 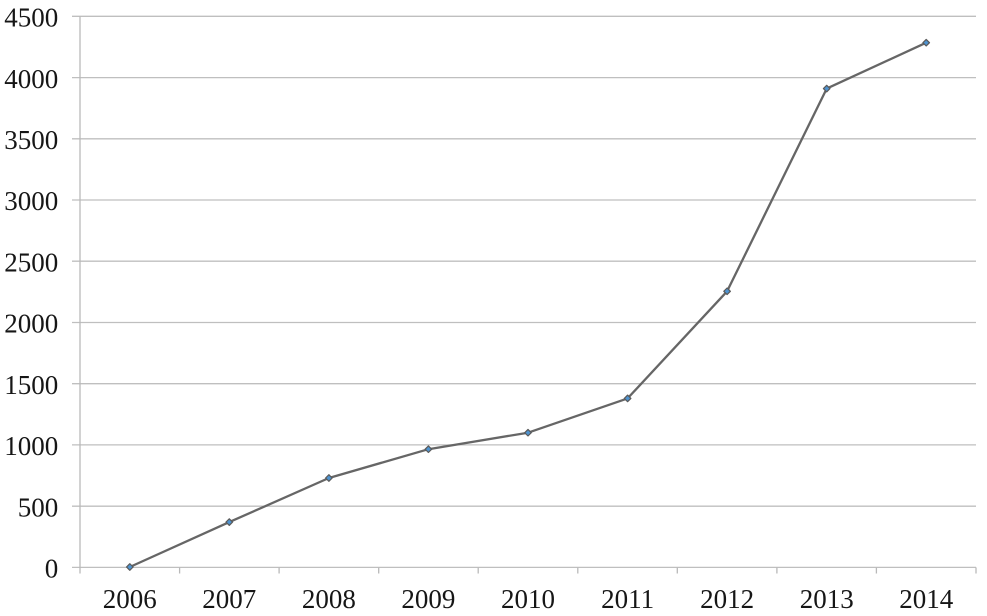 I want to click on svg-text: 2011, so click(x=627, y=599).